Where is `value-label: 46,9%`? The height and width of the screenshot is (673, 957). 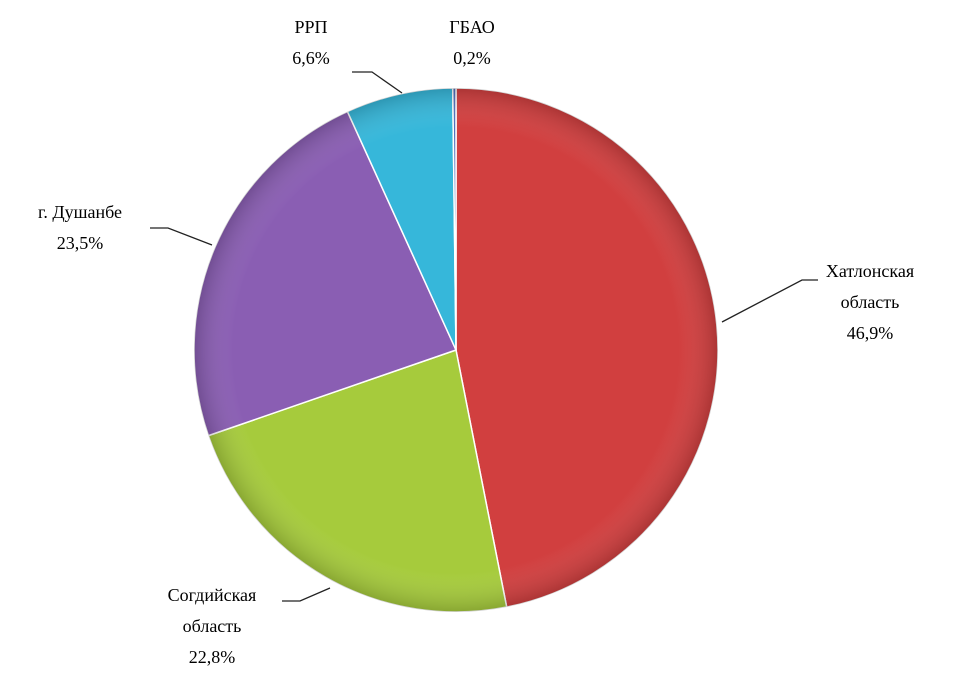 value-label: 46,9% is located at coordinates (870, 333).